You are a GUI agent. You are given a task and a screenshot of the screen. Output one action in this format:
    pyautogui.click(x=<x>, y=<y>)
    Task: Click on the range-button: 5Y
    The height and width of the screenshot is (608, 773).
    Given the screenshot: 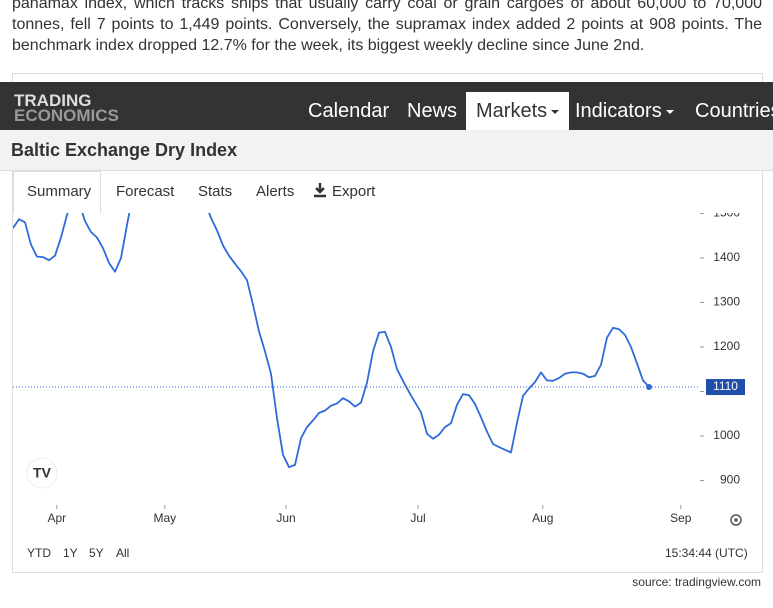 What is the action you would take?
    pyautogui.click(x=96, y=553)
    